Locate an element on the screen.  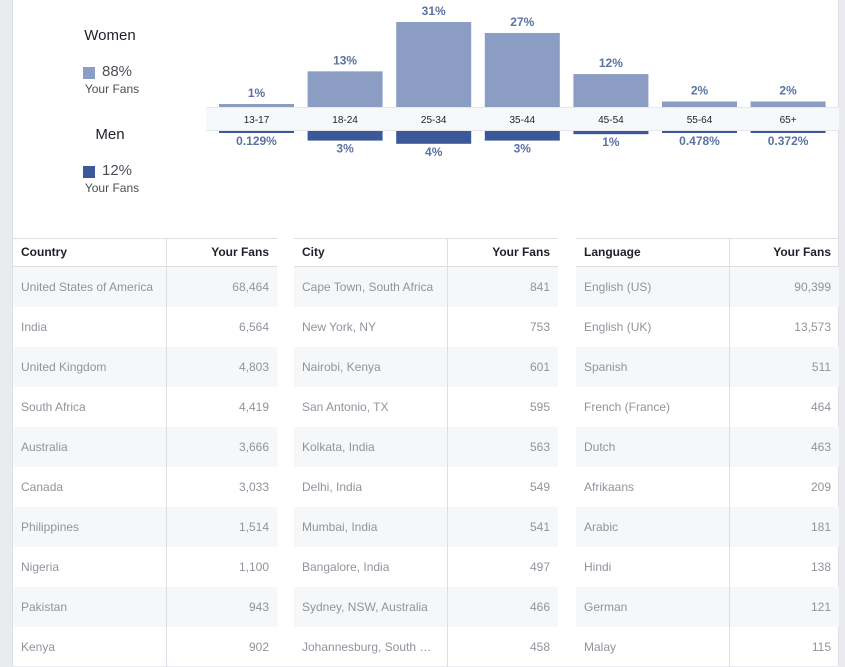
row-name: India is located at coordinates (34, 327).